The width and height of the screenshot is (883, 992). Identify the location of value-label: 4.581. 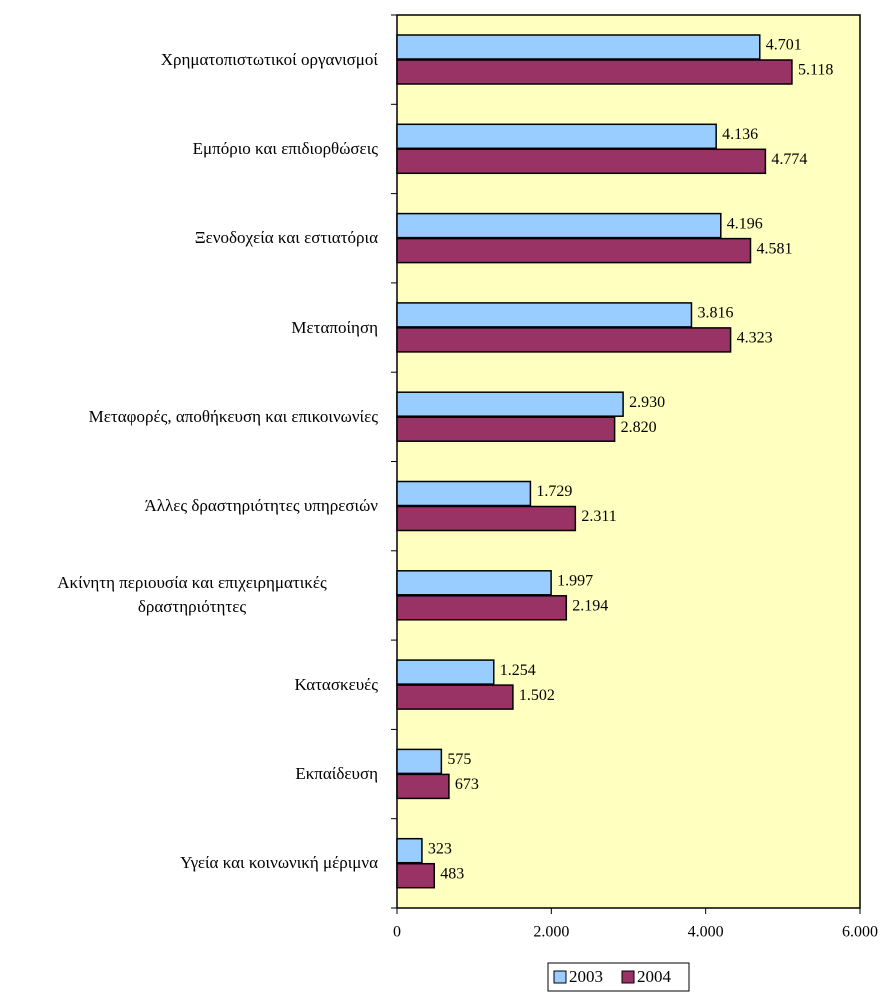
(775, 248).